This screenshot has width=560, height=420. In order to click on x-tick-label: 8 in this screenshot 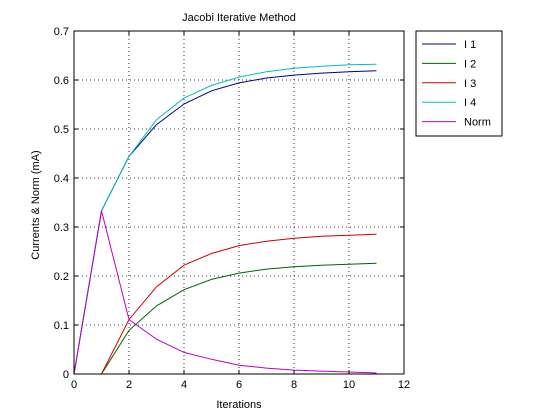, I will do `click(294, 385)`.